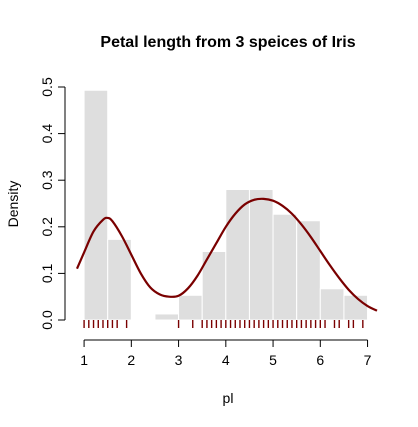 Image resolution: width=418 pixels, height=427 pixels. What do you see at coordinates (320, 360) in the screenshot?
I see `x-tick-label: 6` at bounding box center [320, 360].